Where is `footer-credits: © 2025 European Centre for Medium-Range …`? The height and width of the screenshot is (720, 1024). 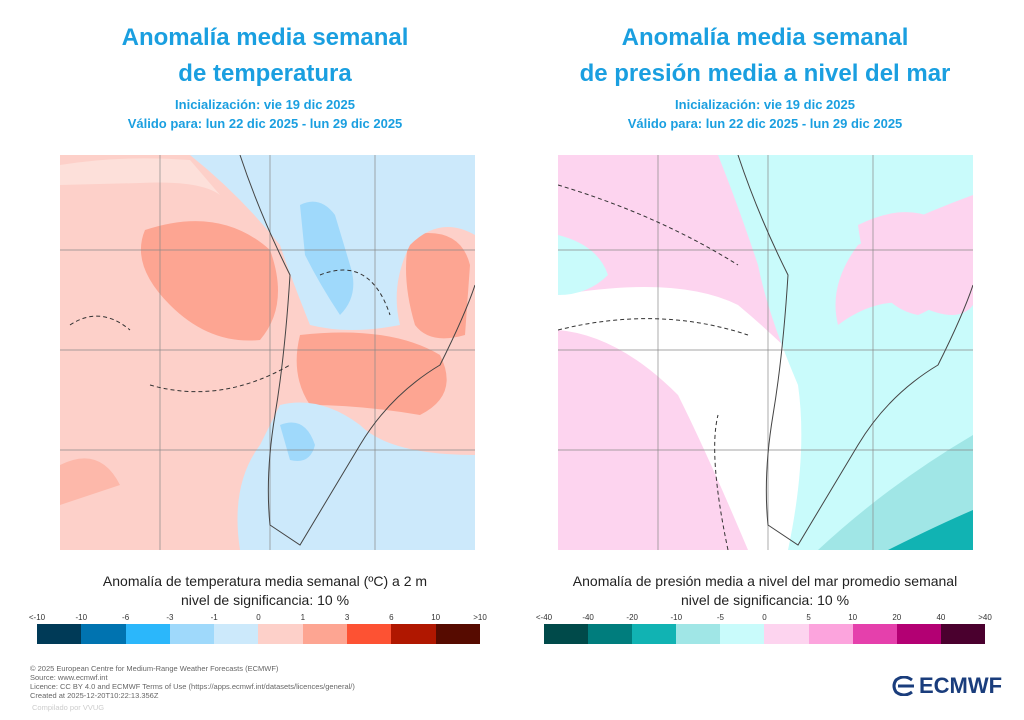 footer-credits: © 2025 European Centre for Medium-Range … is located at coordinates (192, 682).